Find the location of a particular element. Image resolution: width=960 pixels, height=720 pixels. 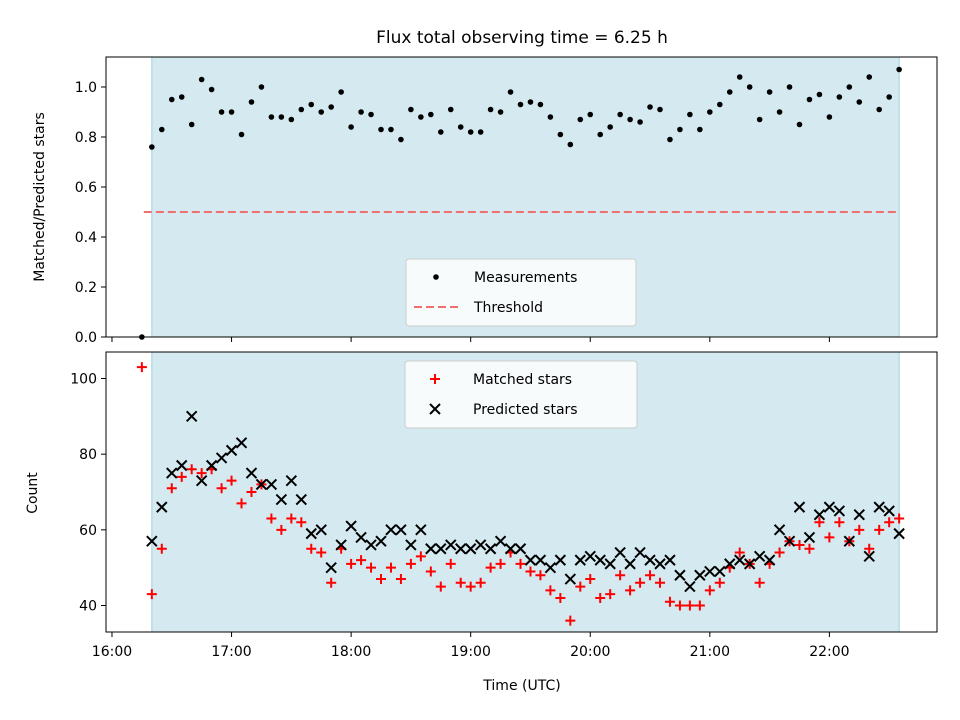

y-tick-label: 60 is located at coordinates (88, 531).